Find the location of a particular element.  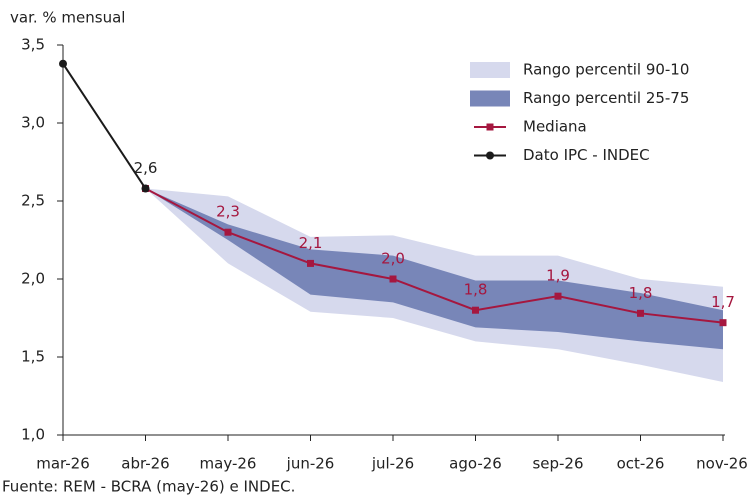

legend-label: Rango percentil 90-10 is located at coordinates (606, 70).